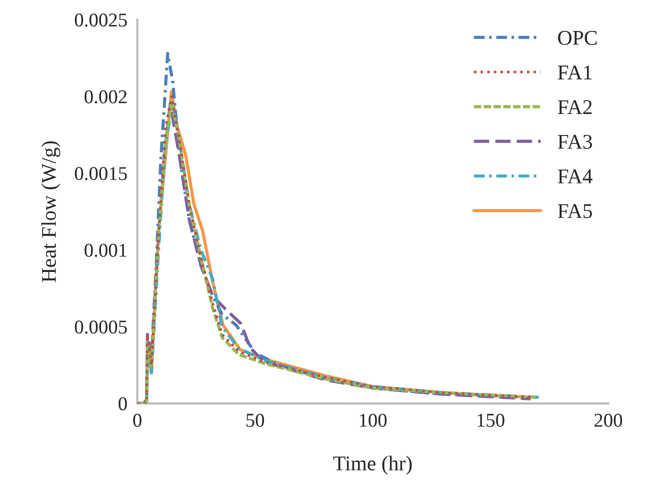 The width and height of the screenshot is (654, 492). I want to click on y-tick-label: 0.002, so click(105, 97).